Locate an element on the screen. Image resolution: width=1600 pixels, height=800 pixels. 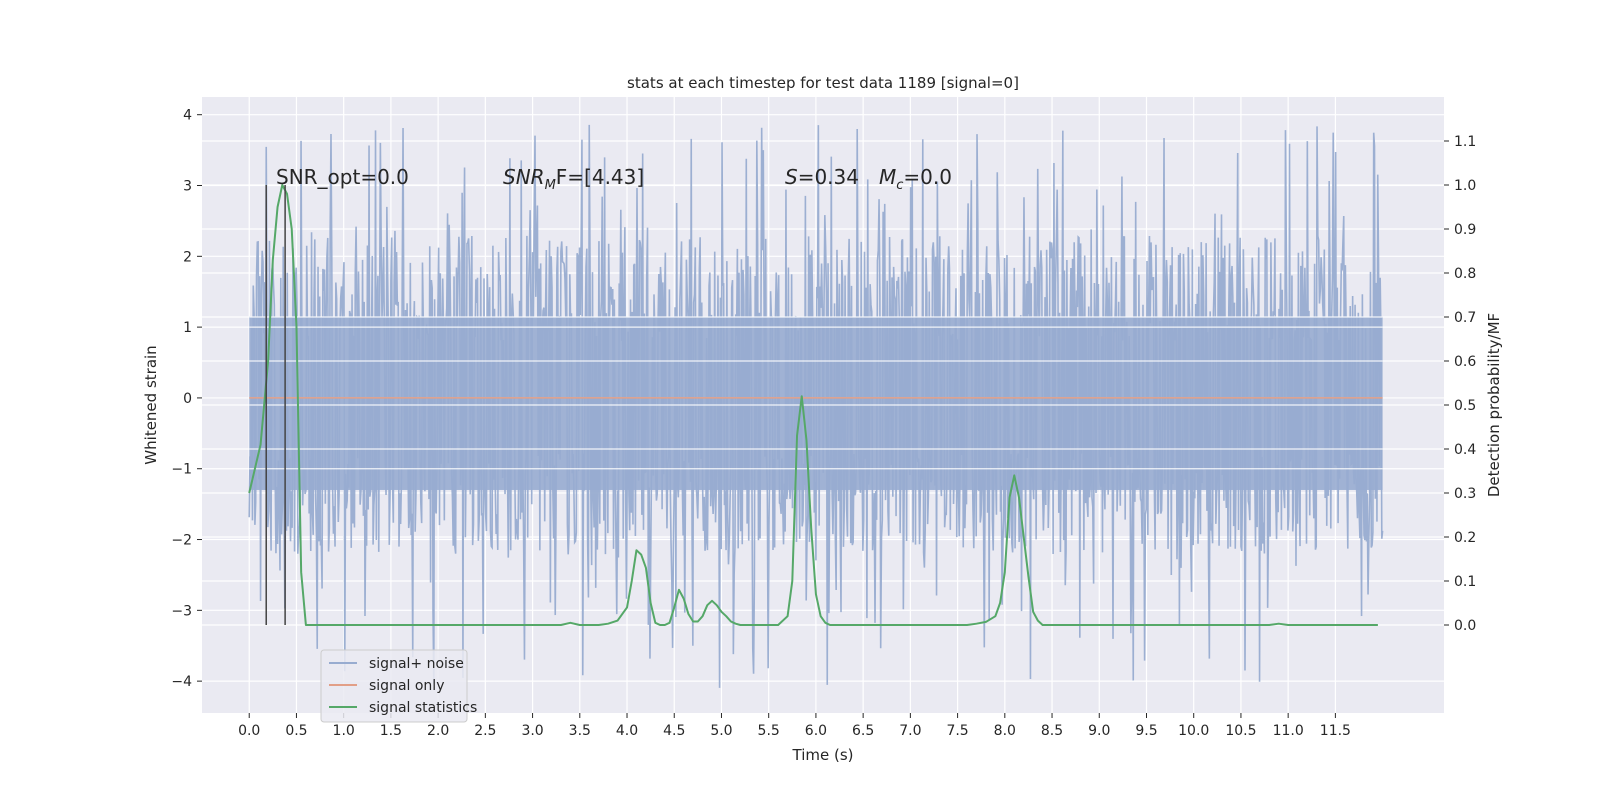
x-tick-label: 8.0 is located at coordinates (1005, 731).